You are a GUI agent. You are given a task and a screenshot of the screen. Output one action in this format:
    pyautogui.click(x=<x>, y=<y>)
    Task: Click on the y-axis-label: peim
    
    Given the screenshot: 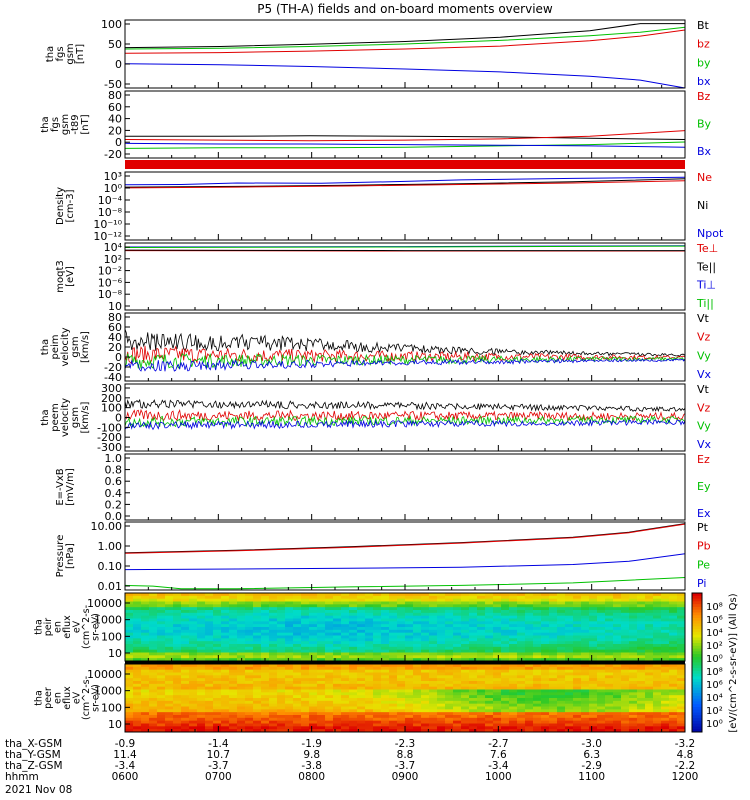 What is the action you would take?
    pyautogui.click(x=55, y=346)
    